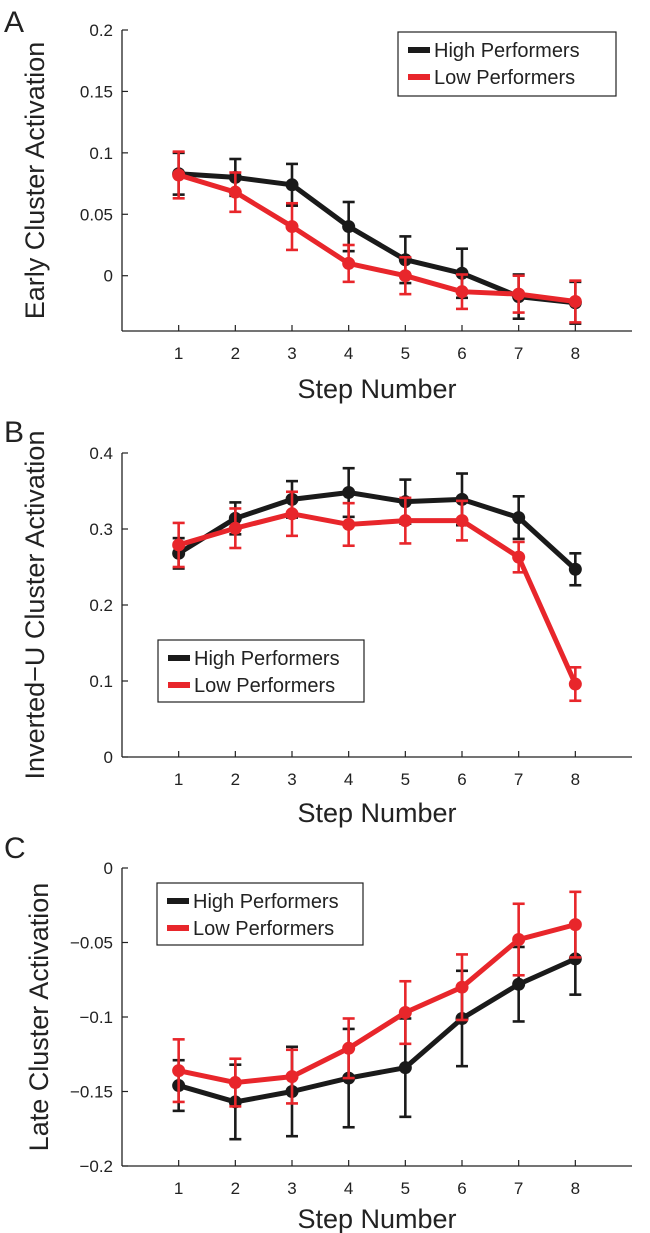 This screenshot has height=1233, width=650. I want to click on y-tick-label: 0.3, so click(101, 529).